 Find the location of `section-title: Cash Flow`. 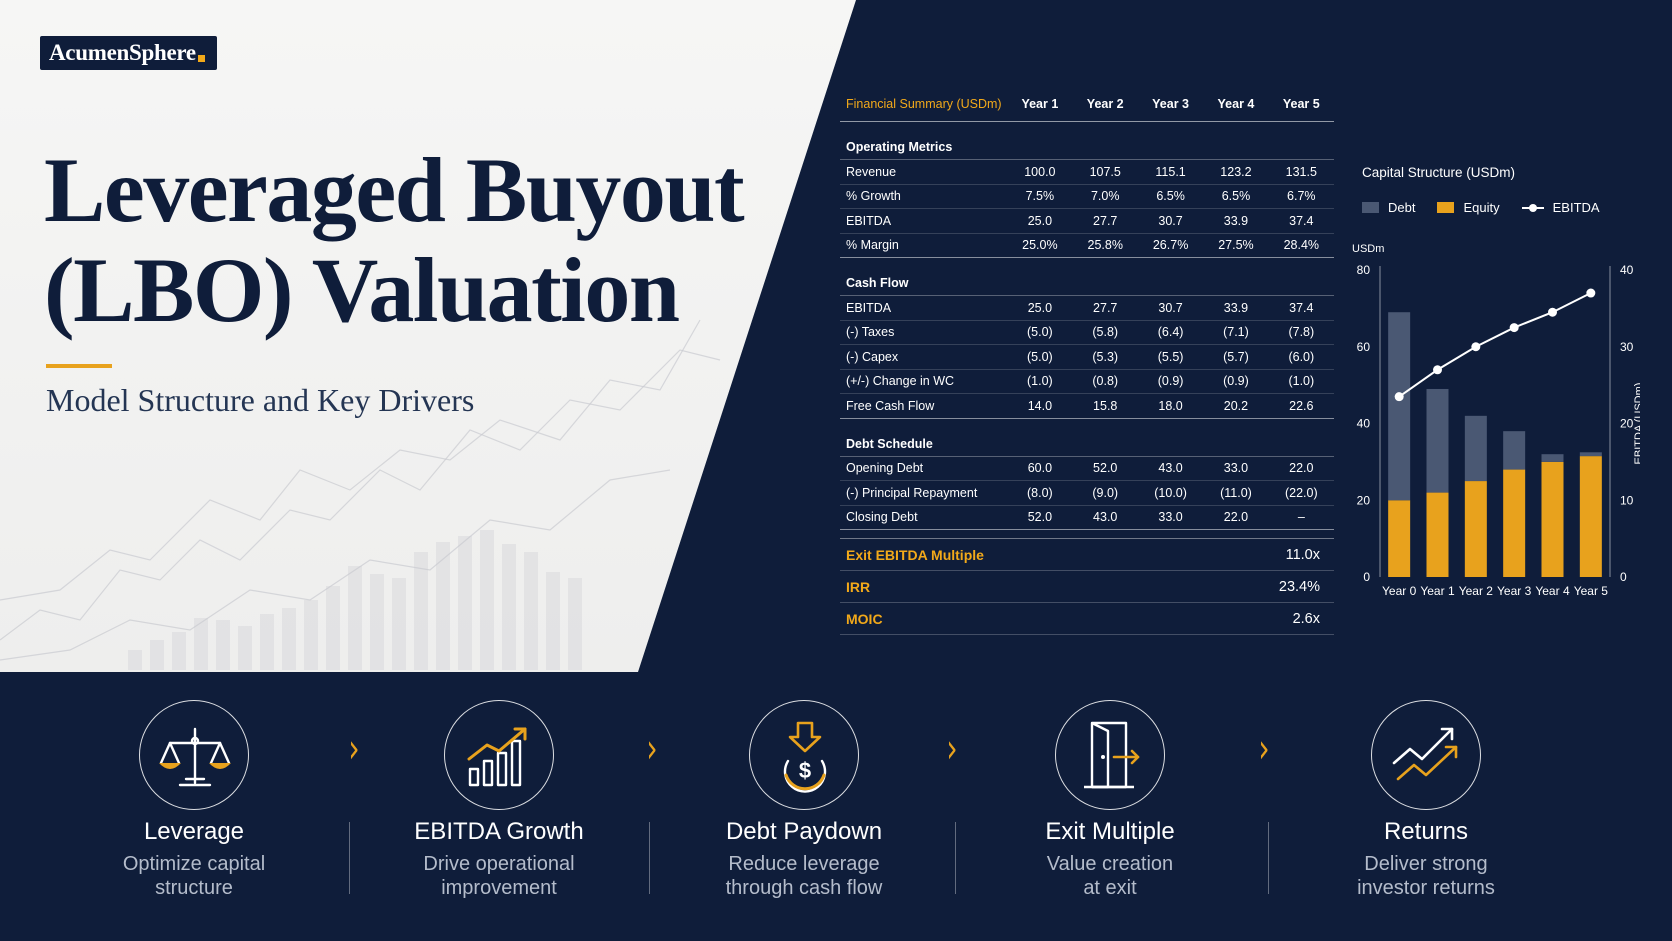

section-title: Cash Flow is located at coordinates (877, 283).